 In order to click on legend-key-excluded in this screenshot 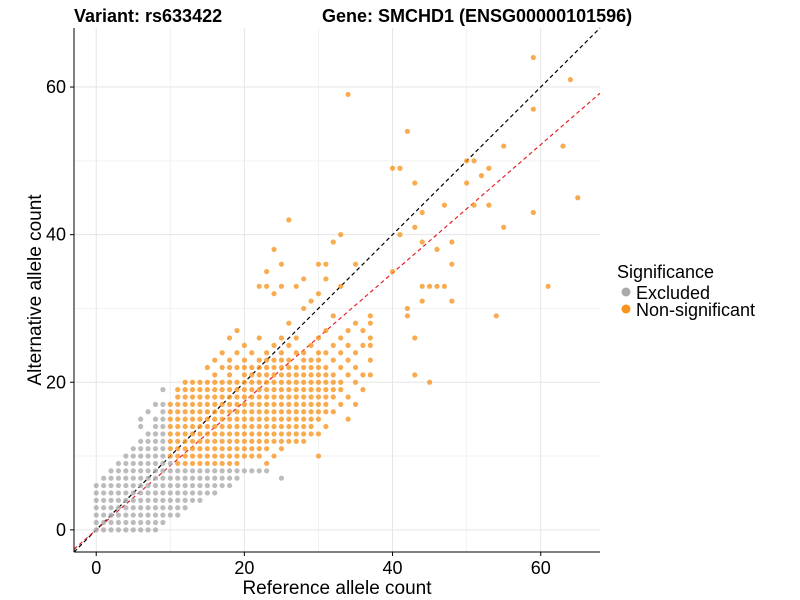, I will do `click(626, 292)`.